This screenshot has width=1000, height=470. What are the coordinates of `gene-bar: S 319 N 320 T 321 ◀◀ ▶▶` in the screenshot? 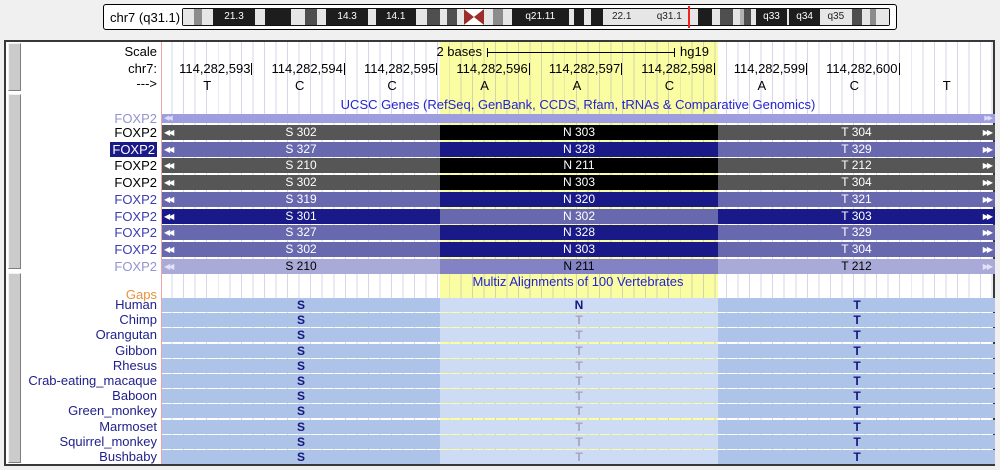 It's located at (578, 199).